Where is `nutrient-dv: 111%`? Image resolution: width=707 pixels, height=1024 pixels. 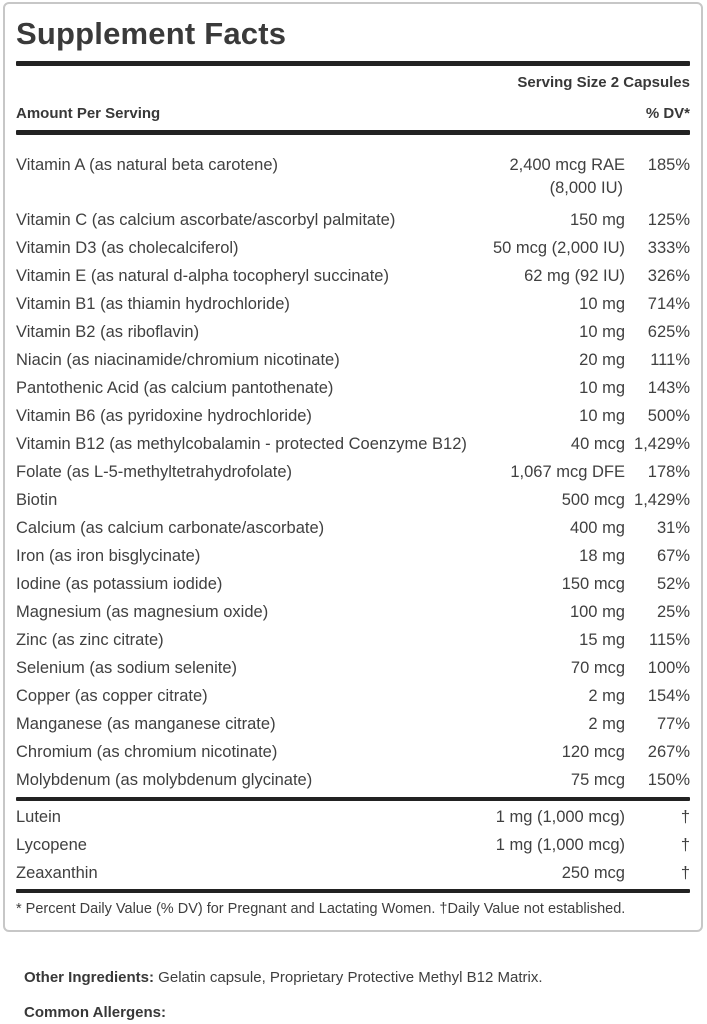 nutrient-dv: 111% is located at coordinates (670, 360).